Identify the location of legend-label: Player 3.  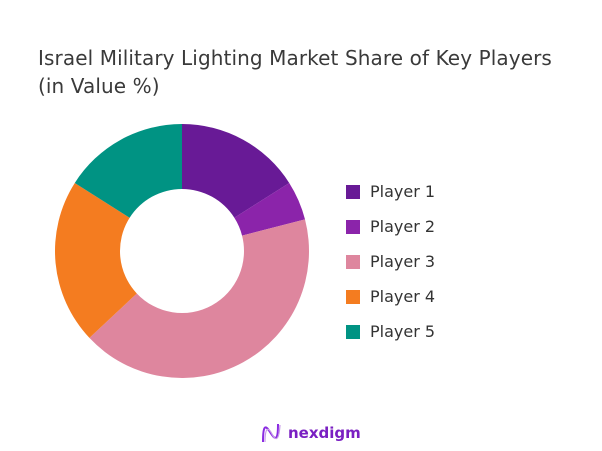
(403, 261).